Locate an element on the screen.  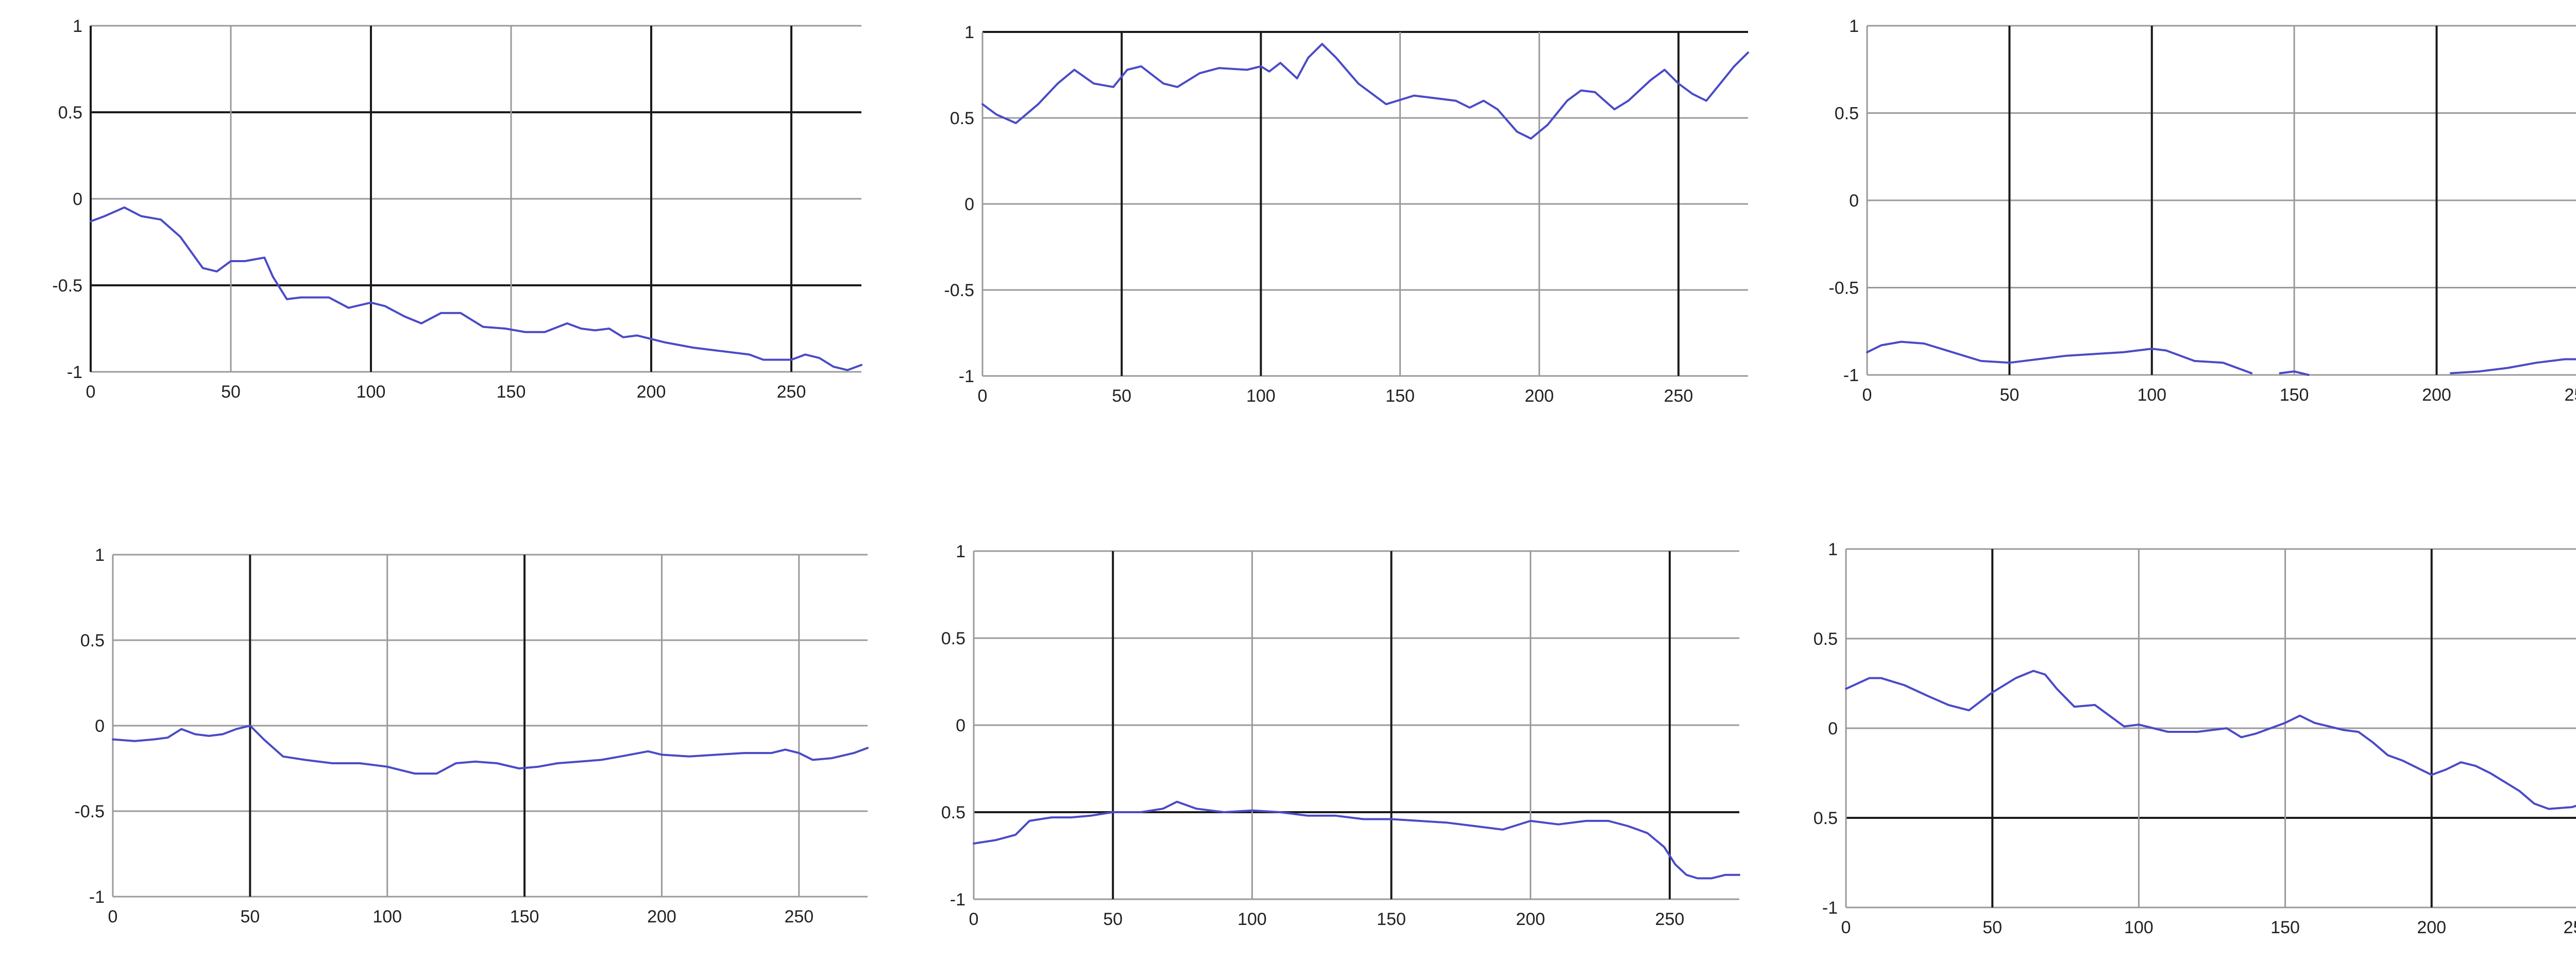
chart-panel-1: 10.50-0.5-10 50 100 150 200 250 is located at coordinates (457, 209).